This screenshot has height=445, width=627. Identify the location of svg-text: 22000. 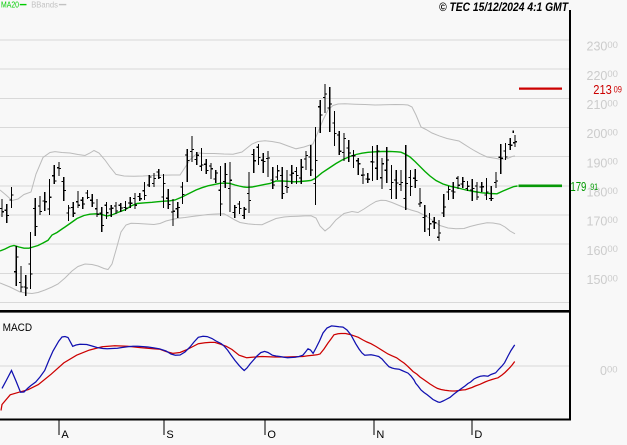
(602, 76).